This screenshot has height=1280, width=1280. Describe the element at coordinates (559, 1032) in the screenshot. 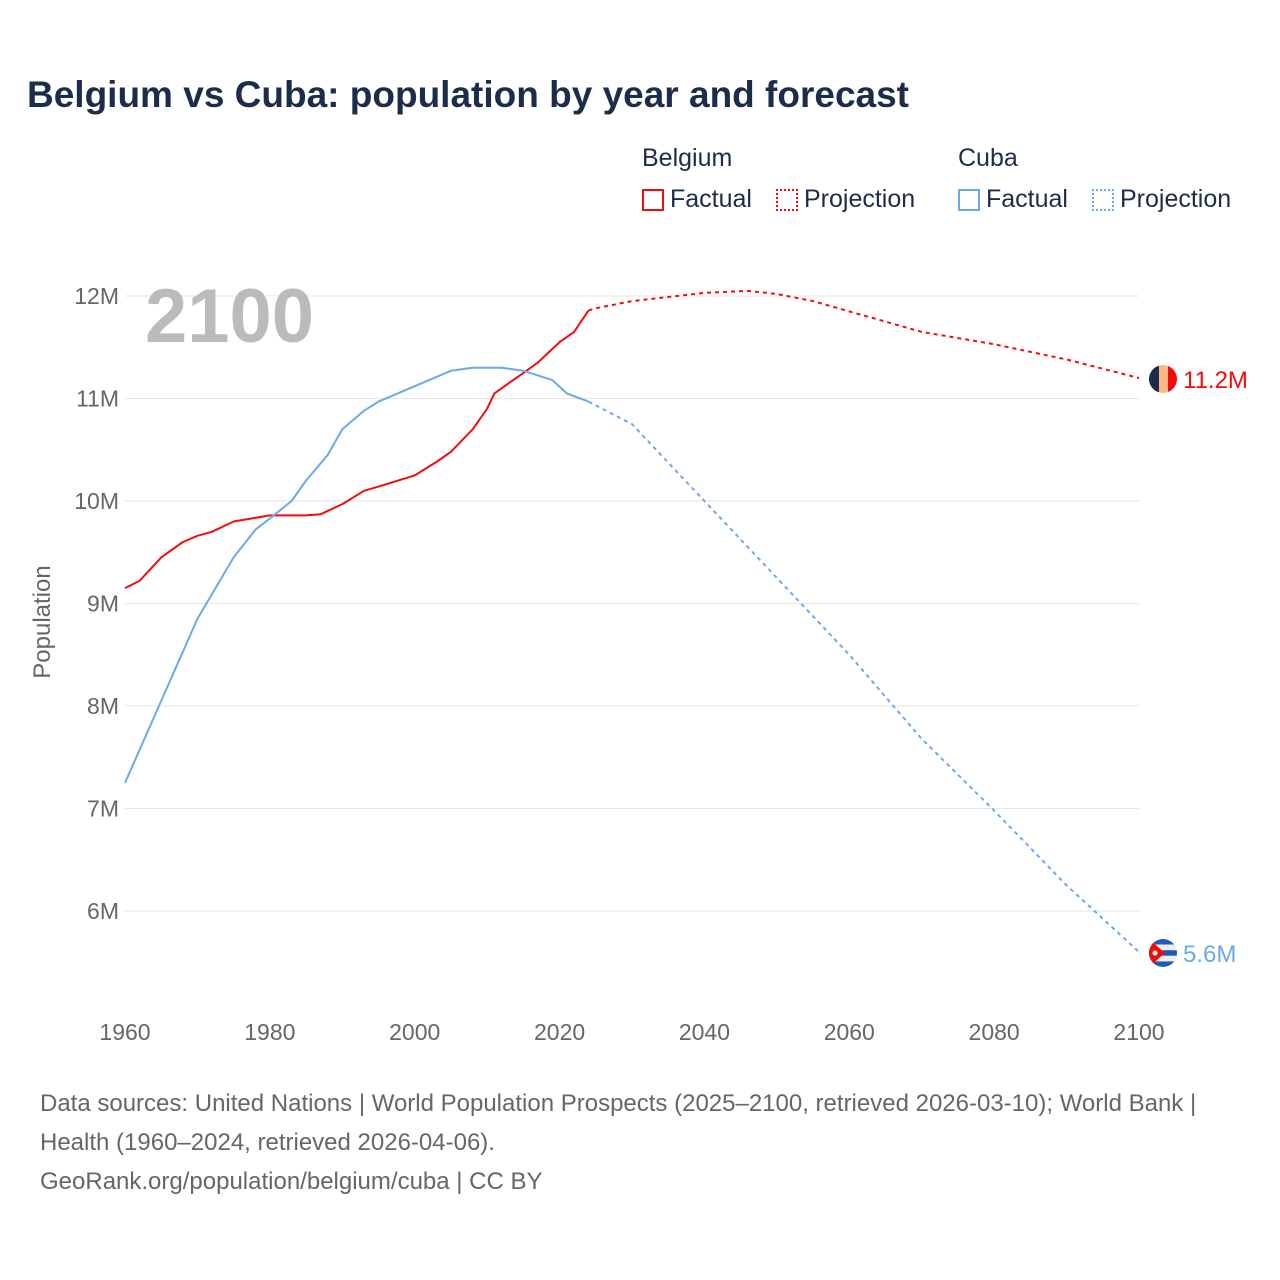

I see `x-tick-label: 2020` at that location.